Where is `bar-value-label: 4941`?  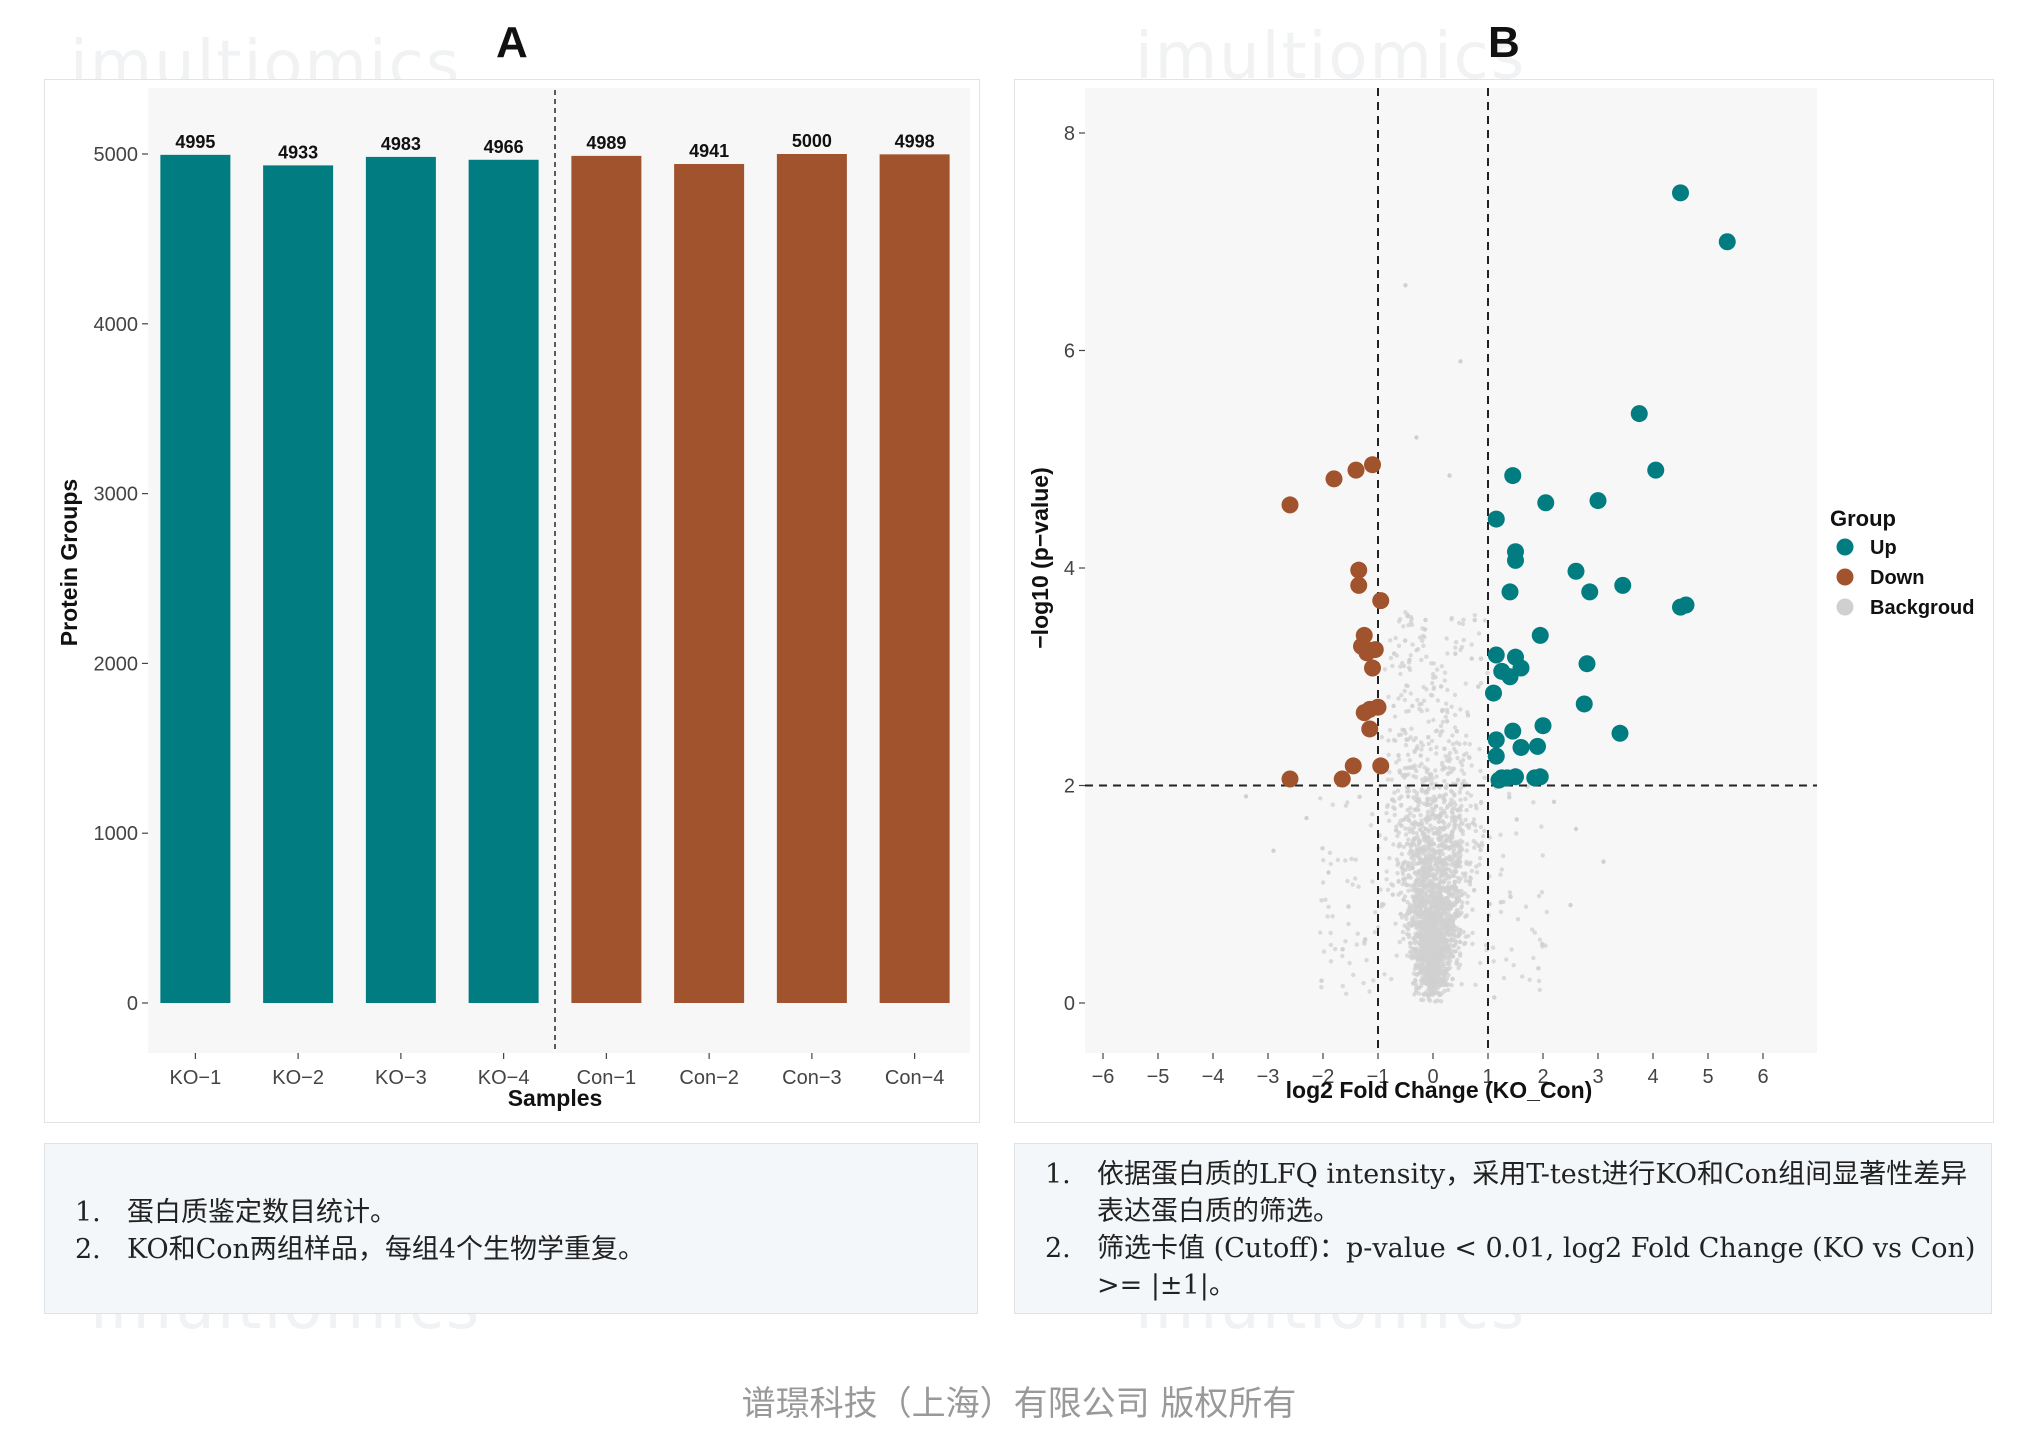 bar-value-label: 4941 is located at coordinates (709, 151).